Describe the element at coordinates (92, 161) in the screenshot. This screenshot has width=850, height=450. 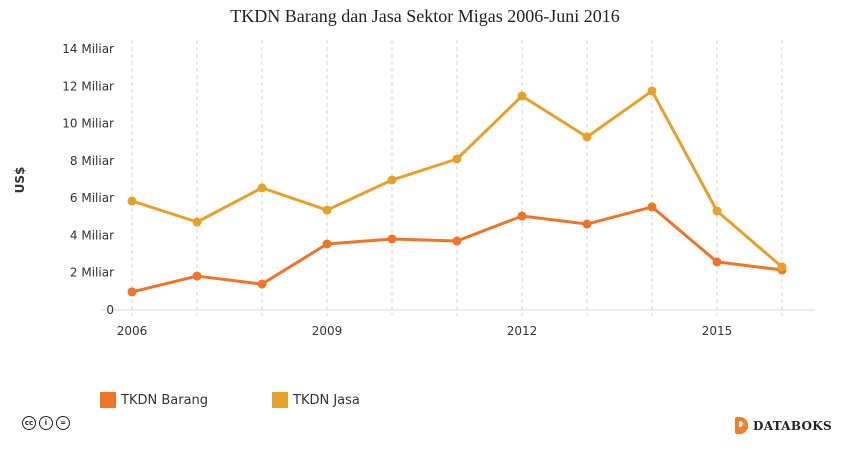
I see `y-tick-label: 8 Miliar` at that location.